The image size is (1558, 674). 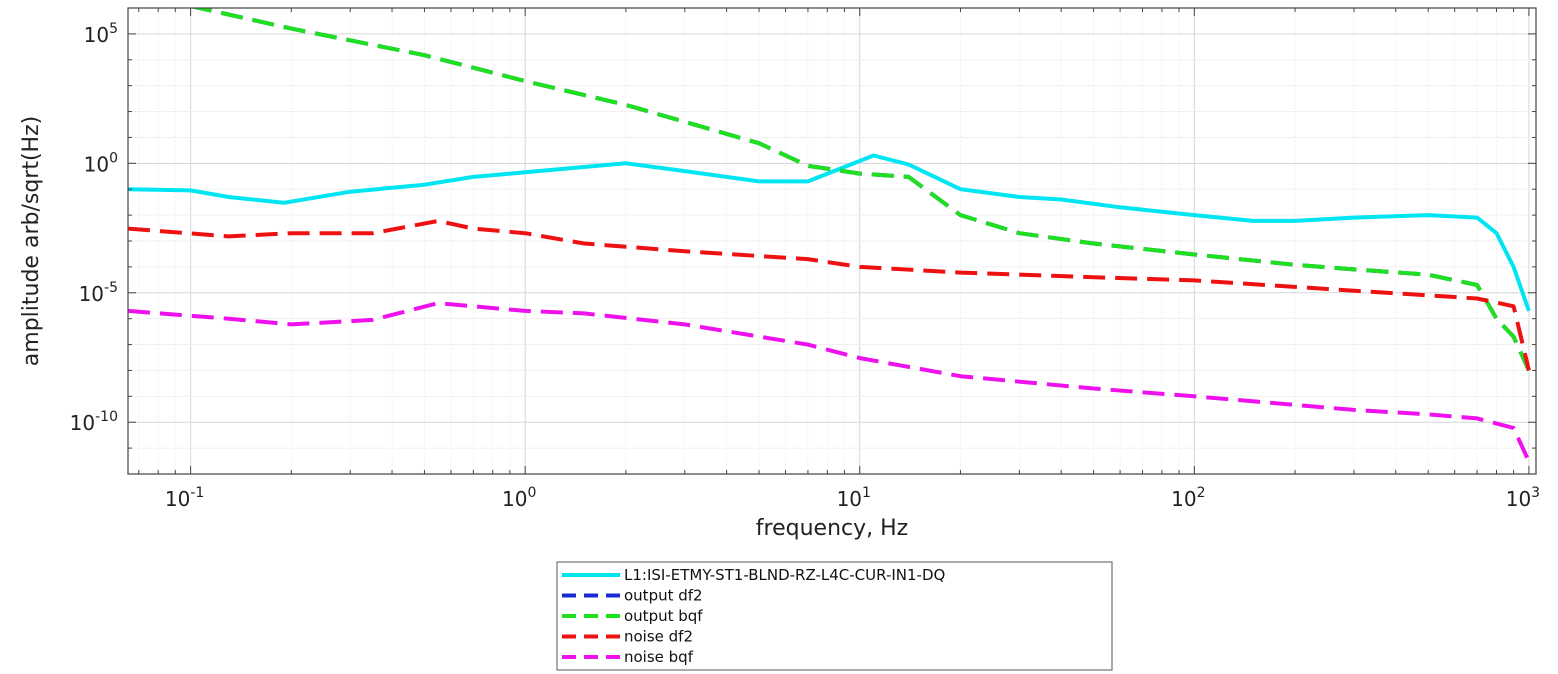 I want to click on y-tick-label: 10⁻¹⁰, so click(x=94, y=422).